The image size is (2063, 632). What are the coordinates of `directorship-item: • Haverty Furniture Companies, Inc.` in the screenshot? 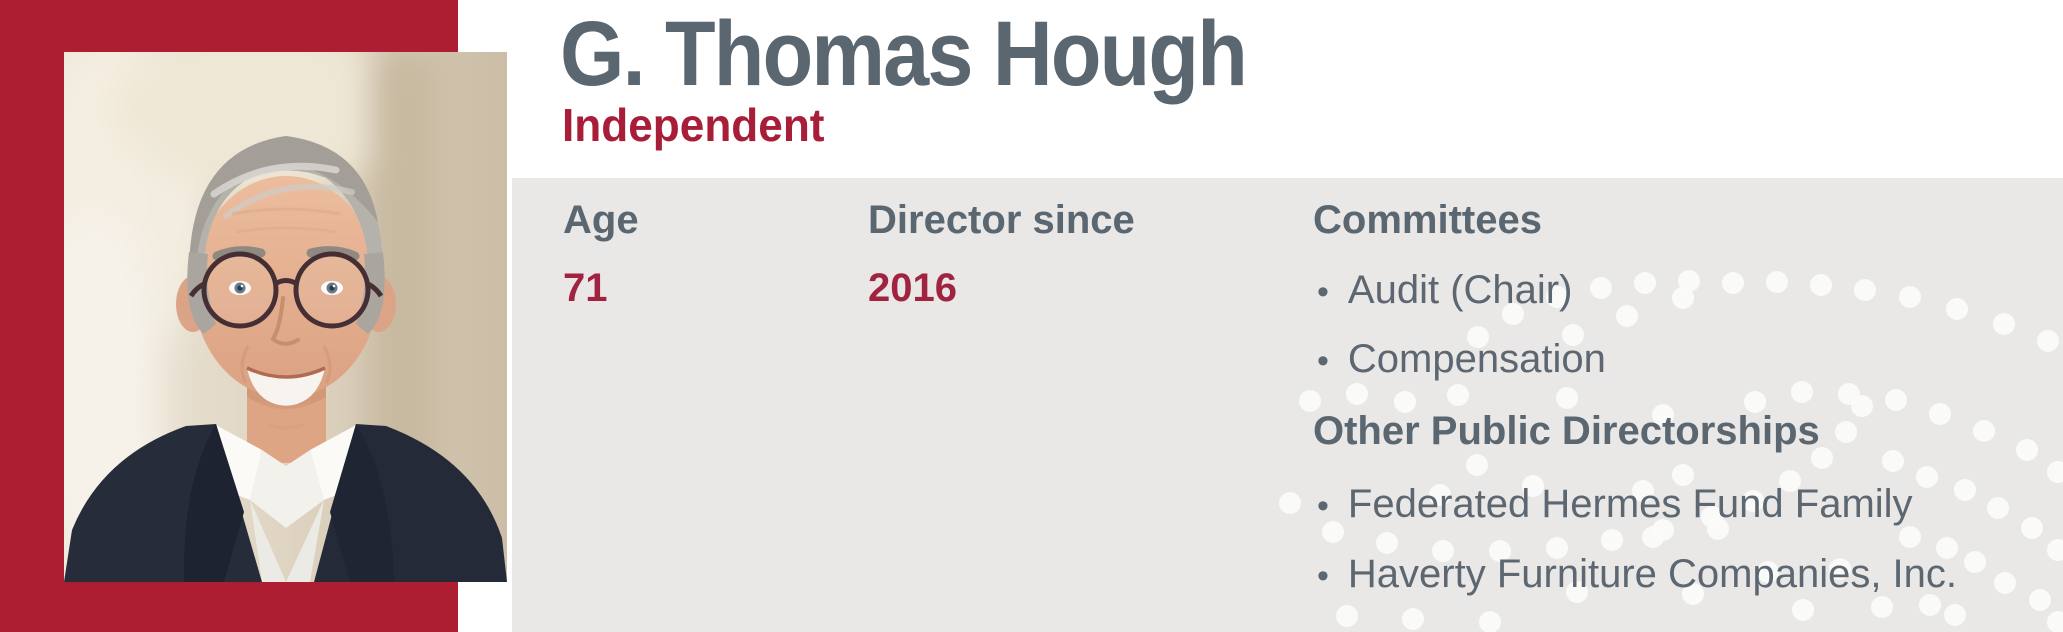 It's located at (1637, 574).